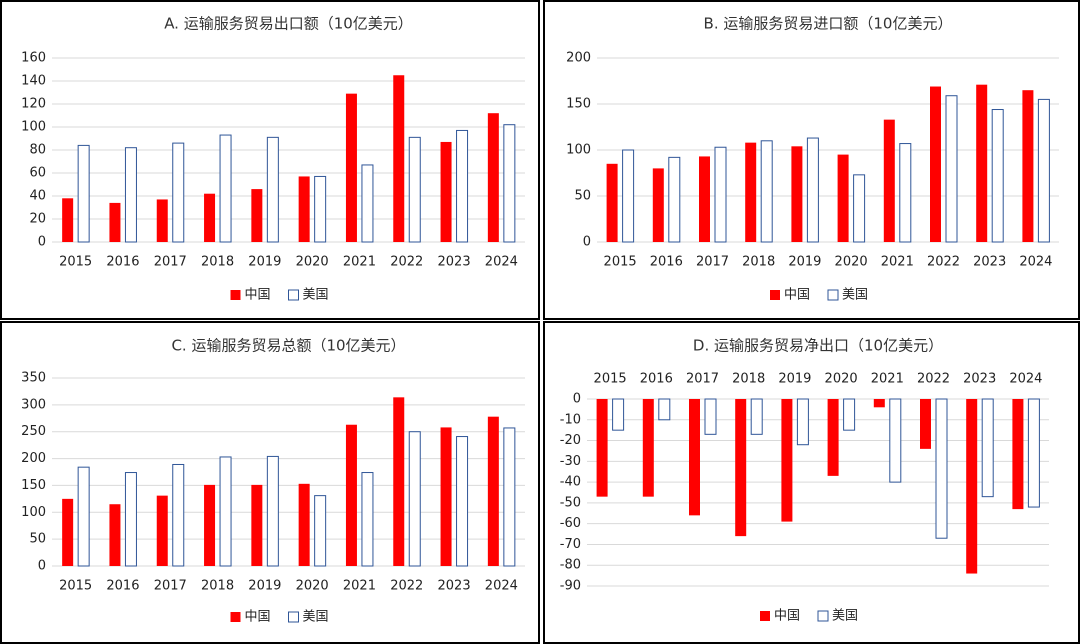 The height and width of the screenshot is (644, 1080). What do you see at coordinates (828, 24) in the screenshot?
I see `chart-title: B. 运输服务贸易进口额（10亿美元）` at bounding box center [828, 24].